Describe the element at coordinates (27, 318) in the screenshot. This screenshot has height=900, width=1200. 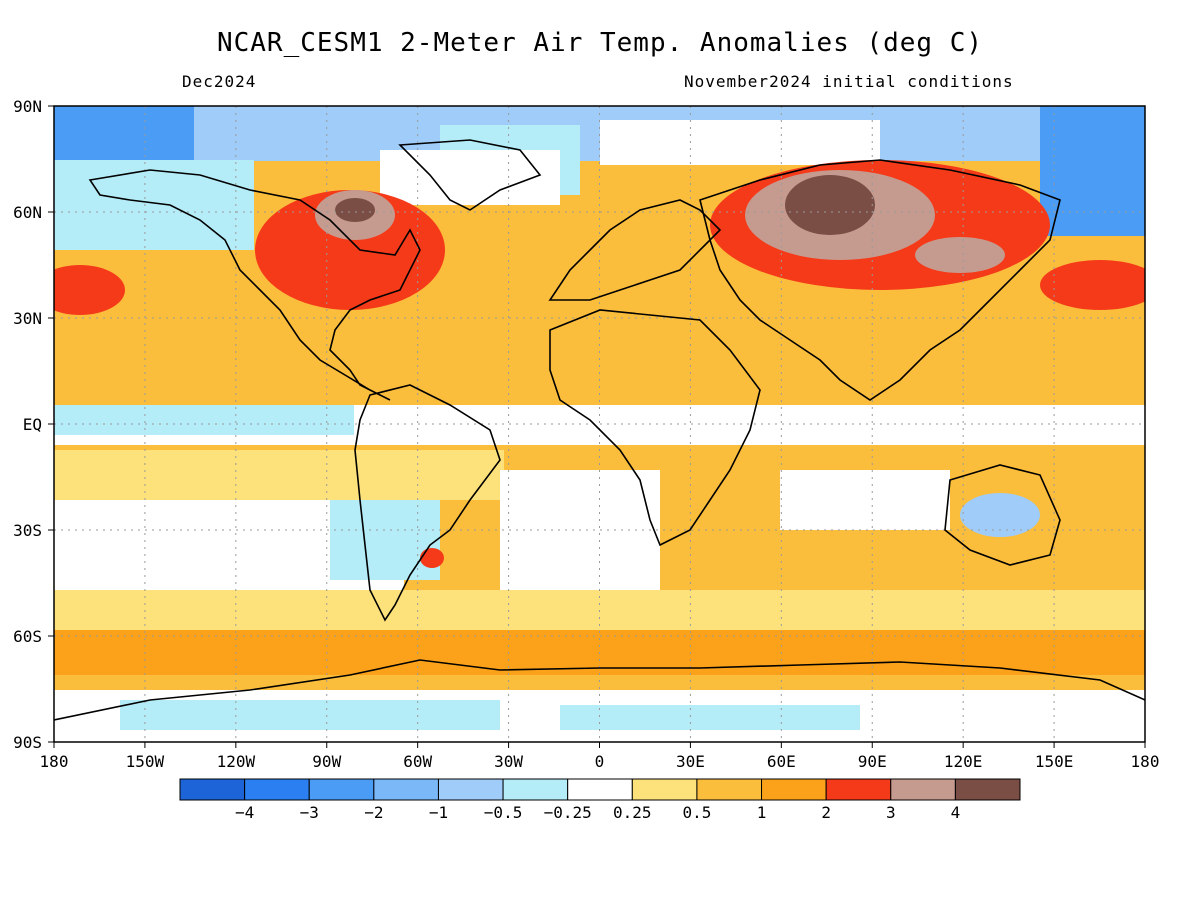
I see `latitude-tick-label: 30N` at that location.